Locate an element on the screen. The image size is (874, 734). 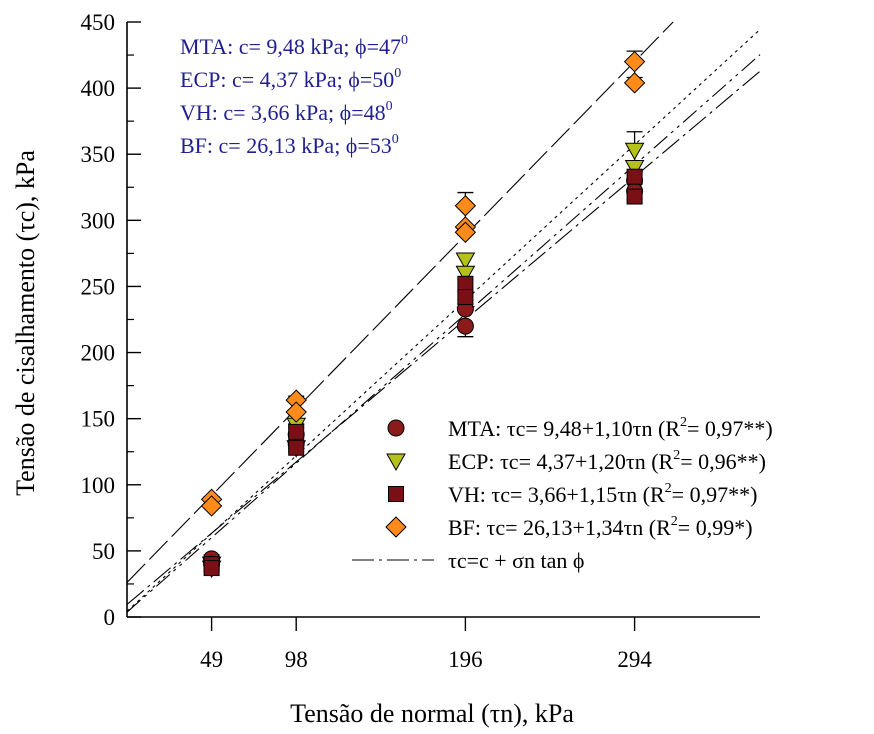
x-tick-label: 49 is located at coordinates (211, 659).